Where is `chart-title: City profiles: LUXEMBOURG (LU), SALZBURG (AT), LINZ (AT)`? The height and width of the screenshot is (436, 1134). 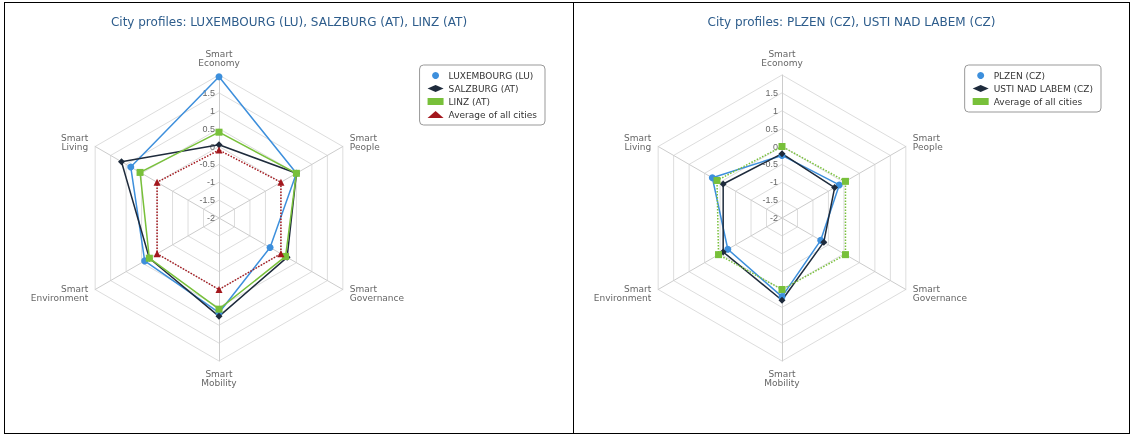
chart-title: City profiles: LUXEMBOURG (LU), SALZBURG (AT), LINZ (AT) is located at coordinates (289, 22).